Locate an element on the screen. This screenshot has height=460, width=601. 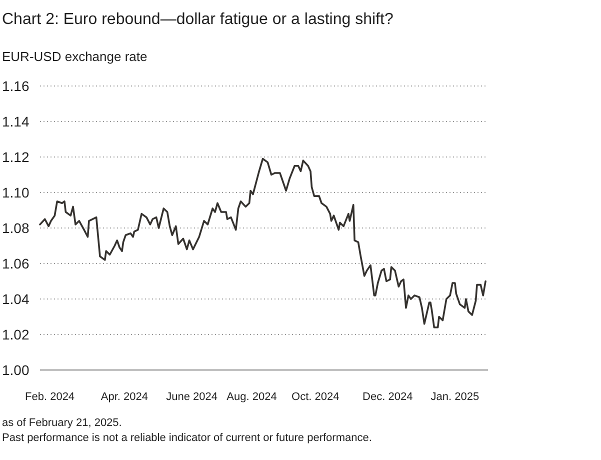
y-axis-title: EUR-USD exchange rate is located at coordinates (75, 56).